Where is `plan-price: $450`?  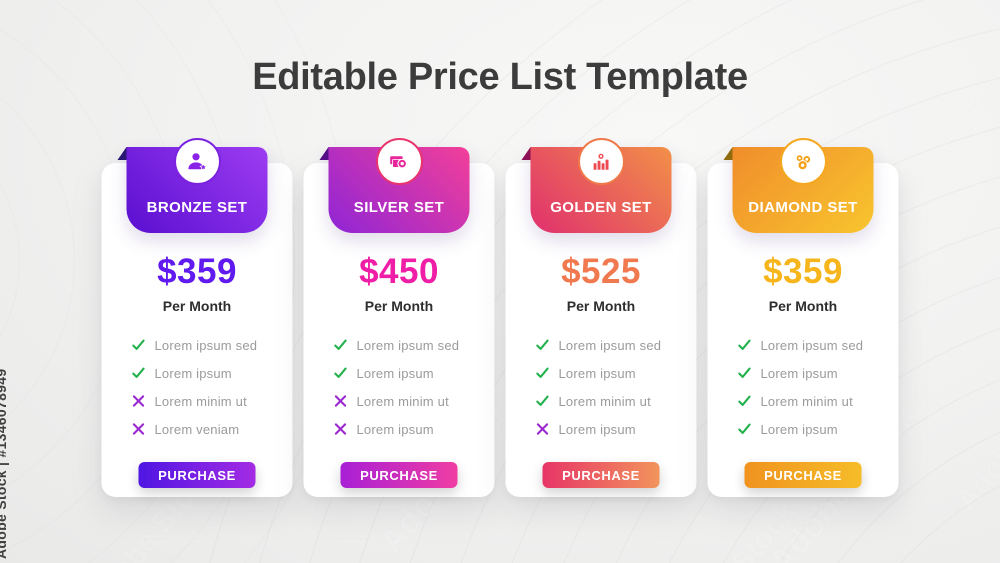
plan-price: $450 is located at coordinates (399, 271).